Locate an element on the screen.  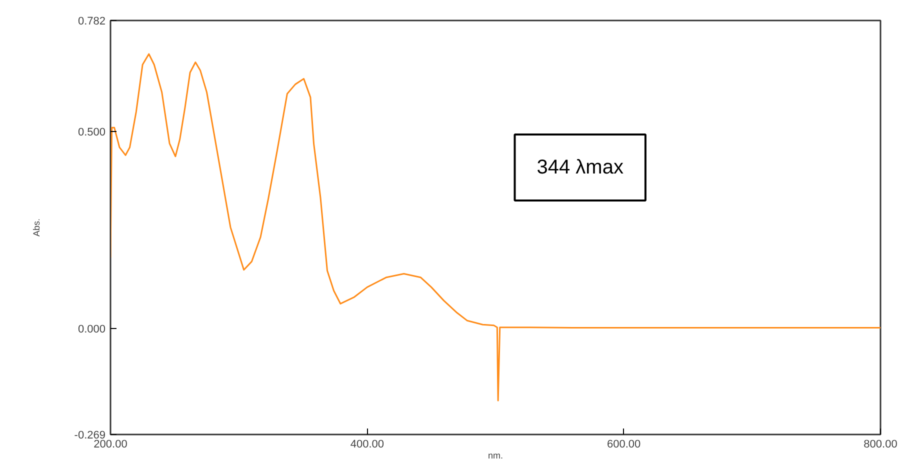
x-tick-label: 400.00 is located at coordinates (367, 444).